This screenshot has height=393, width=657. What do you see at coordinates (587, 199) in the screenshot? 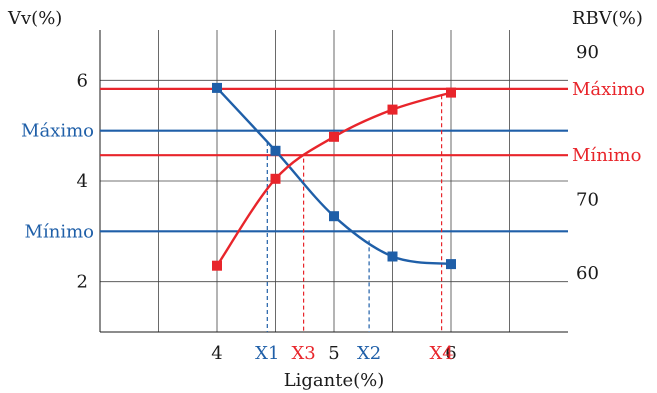
I see `y-right-tick-label: 70` at bounding box center [587, 199].